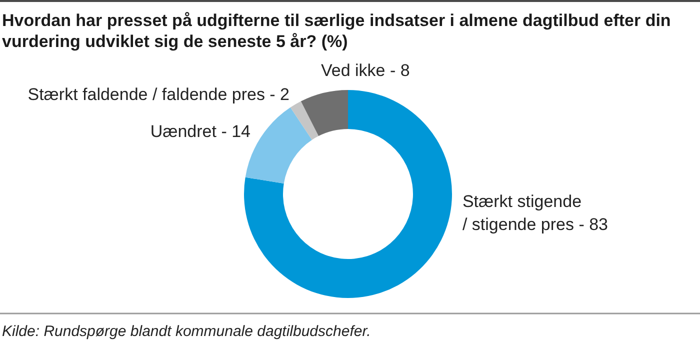 This screenshot has width=700, height=344. What do you see at coordinates (186, 331) in the screenshot?
I see `text: Kilde: Rundspørge blandt kommunale dagtilbudschefer.` at bounding box center [186, 331].